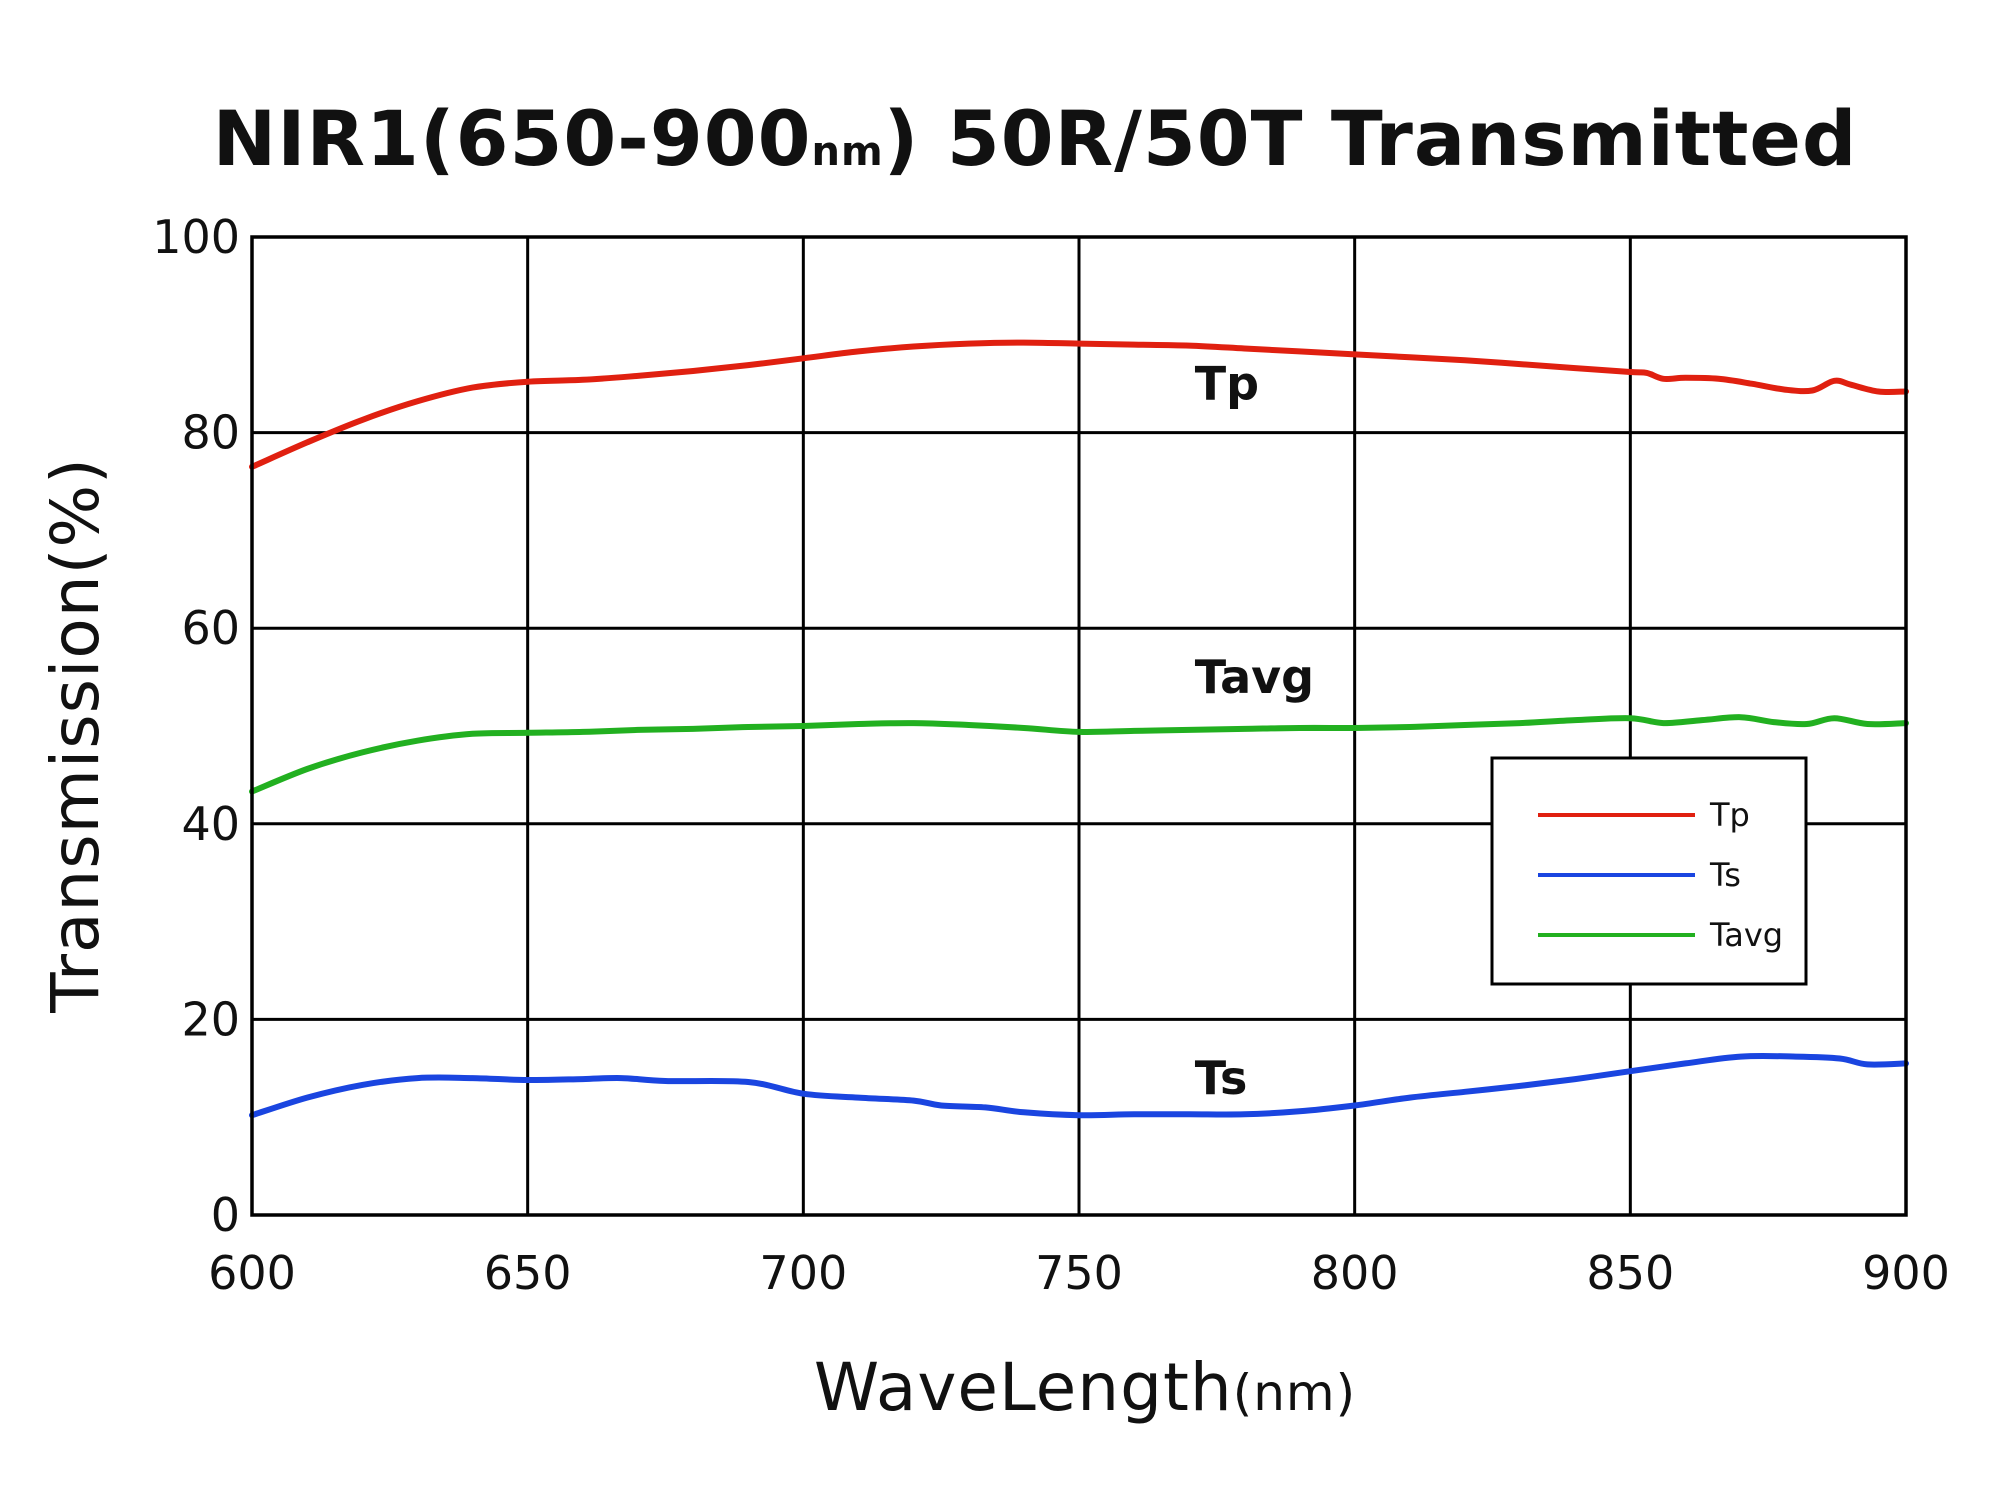 The height and width of the screenshot is (1500, 2000). Describe the element at coordinates (1227, 384) in the screenshot. I see `series-label-tp: Tp` at that location.